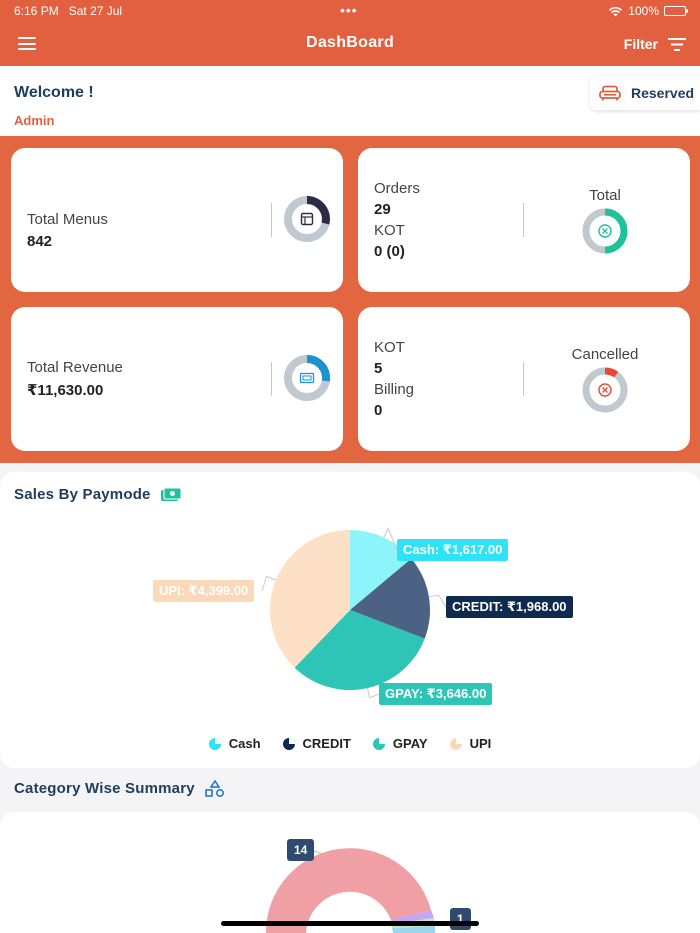 The height and width of the screenshot is (933, 700). What do you see at coordinates (610, 93) in the screenshot?
I see `sofa-icon` at bounding box center [610, 93].